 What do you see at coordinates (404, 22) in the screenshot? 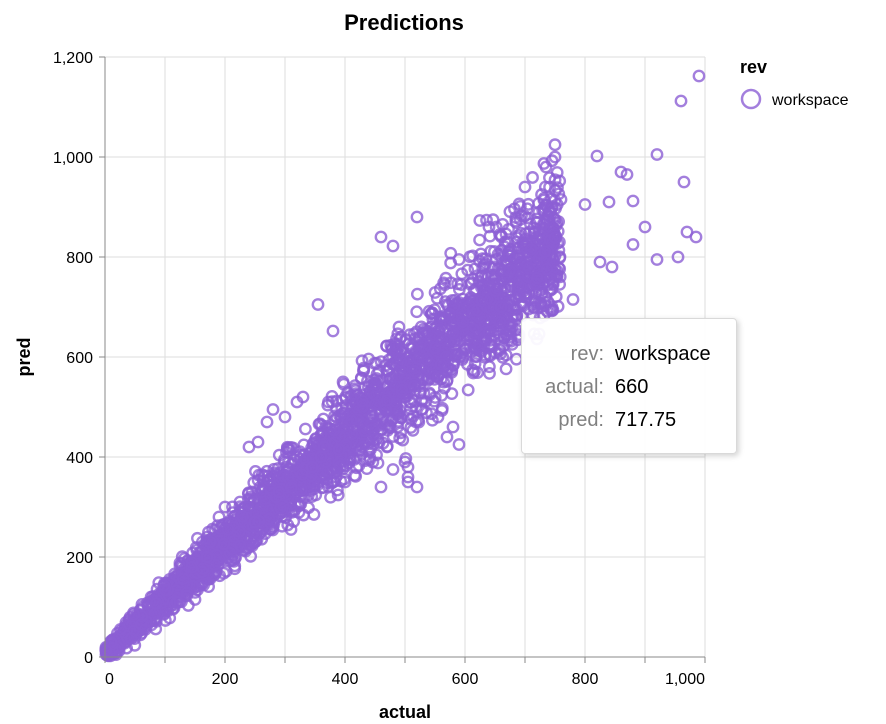
I see `chart-title: Predictions` at bounding box center [404, 22].